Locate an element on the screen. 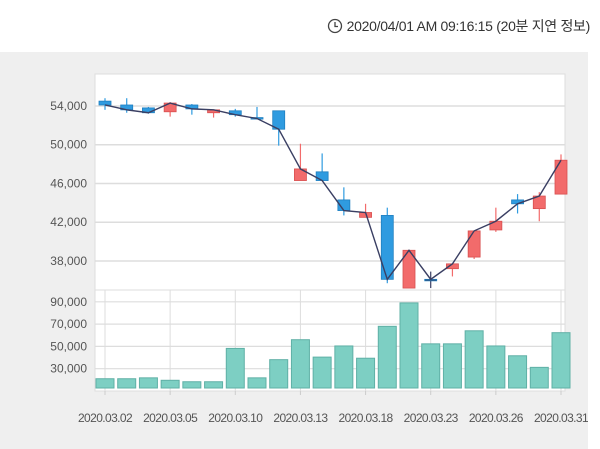 The height and width of the screenshot is (449, 600). volume-tick-label: 90,000 is located at coordinates (68, 302).